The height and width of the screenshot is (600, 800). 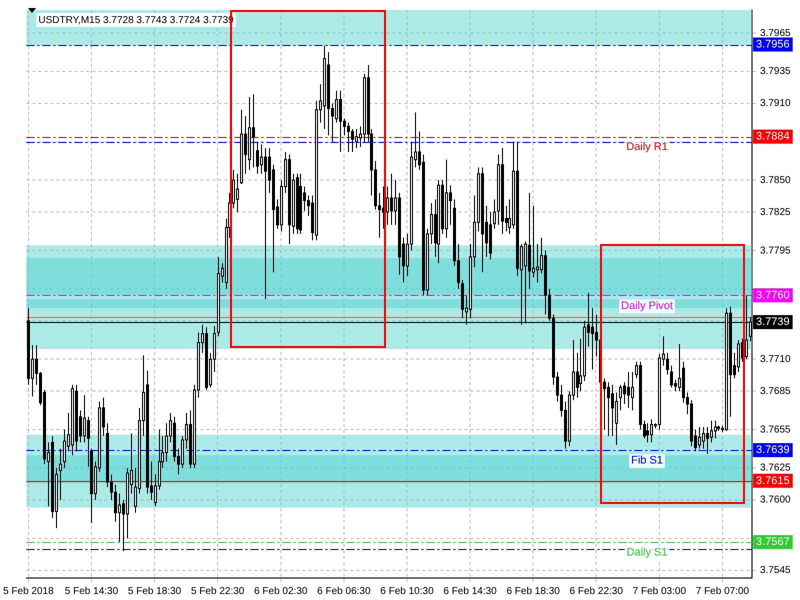 I want to click on ref-line-label: 3.7956, so click(x=773, y=44).